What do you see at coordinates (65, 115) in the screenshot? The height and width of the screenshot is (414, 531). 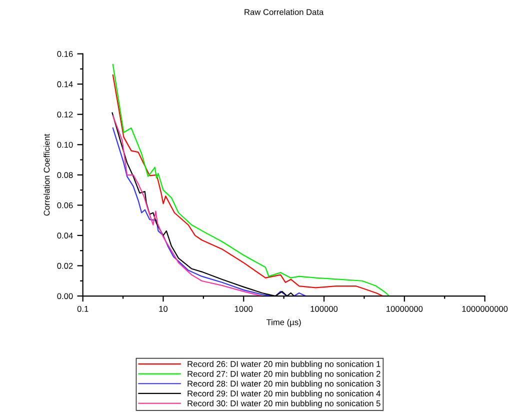 I see `y-tick-label: 0.12` at bounding box center [65, 115].